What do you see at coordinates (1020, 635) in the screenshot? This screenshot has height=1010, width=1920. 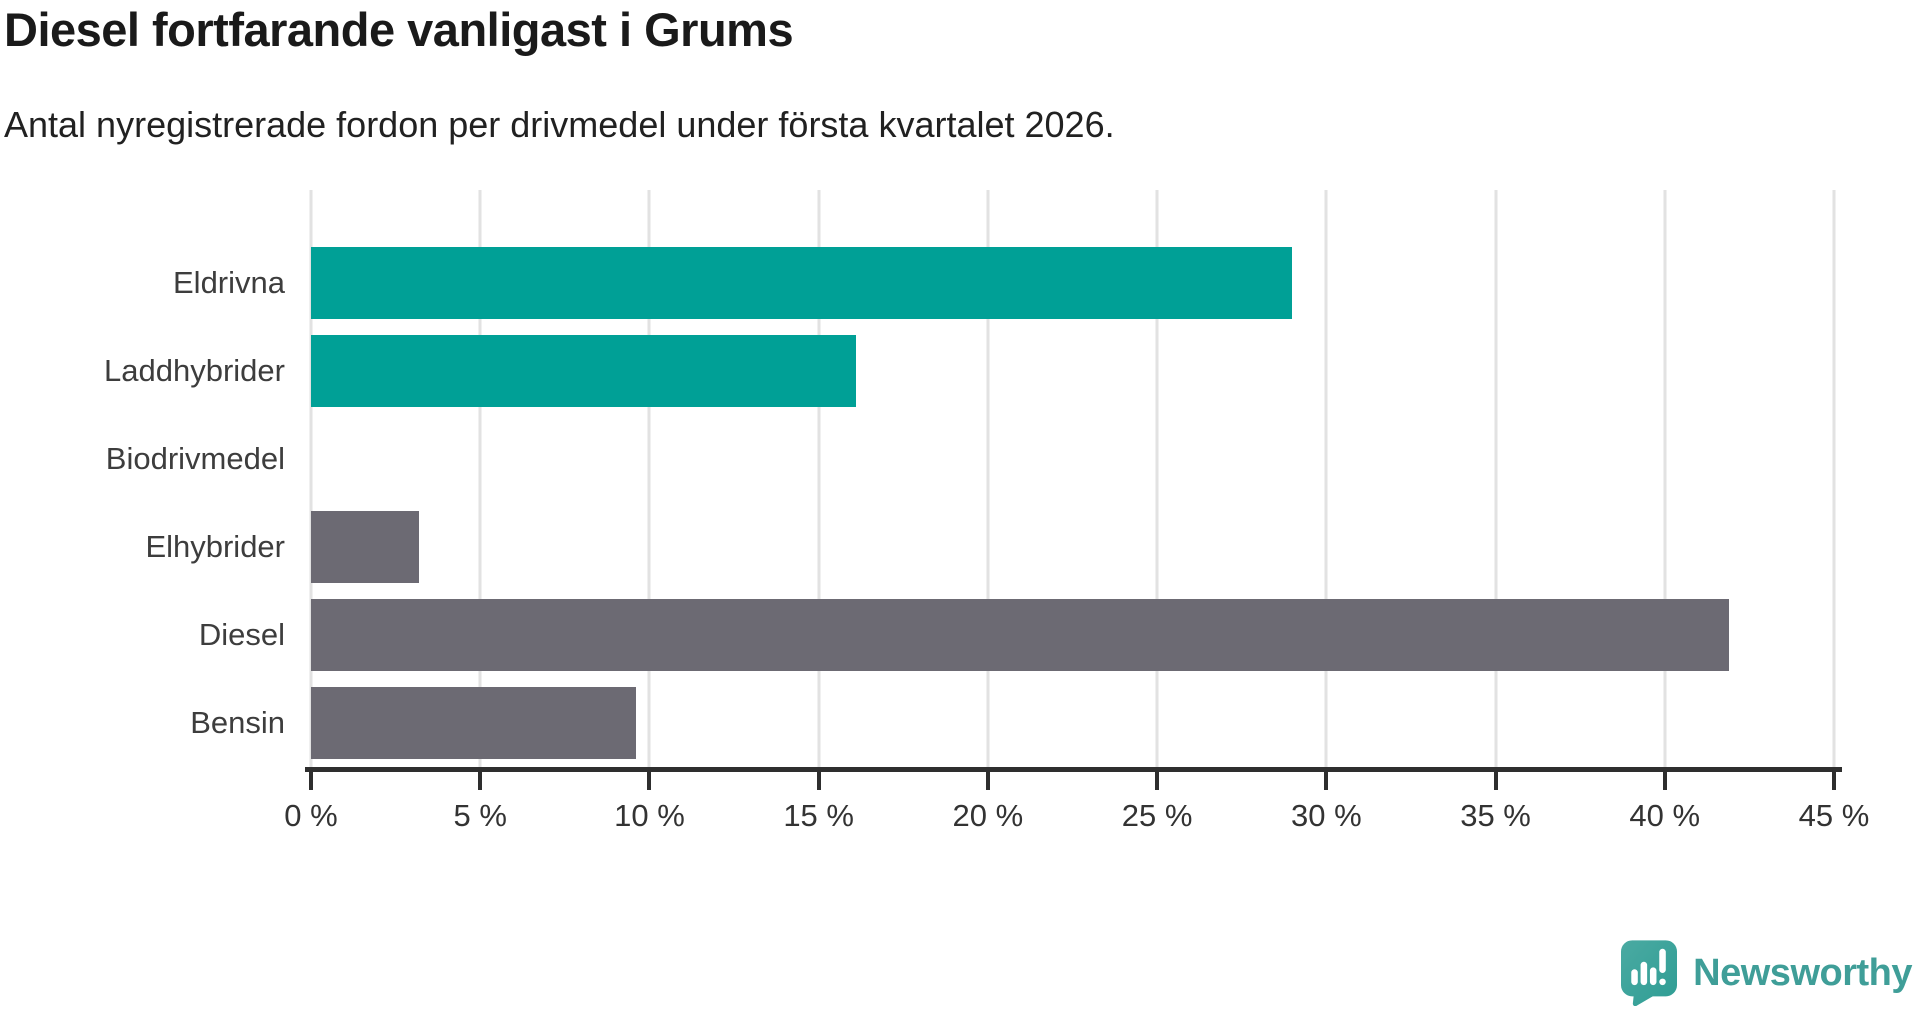 I see `bar-diesel` at bounding box center [1020, 635].